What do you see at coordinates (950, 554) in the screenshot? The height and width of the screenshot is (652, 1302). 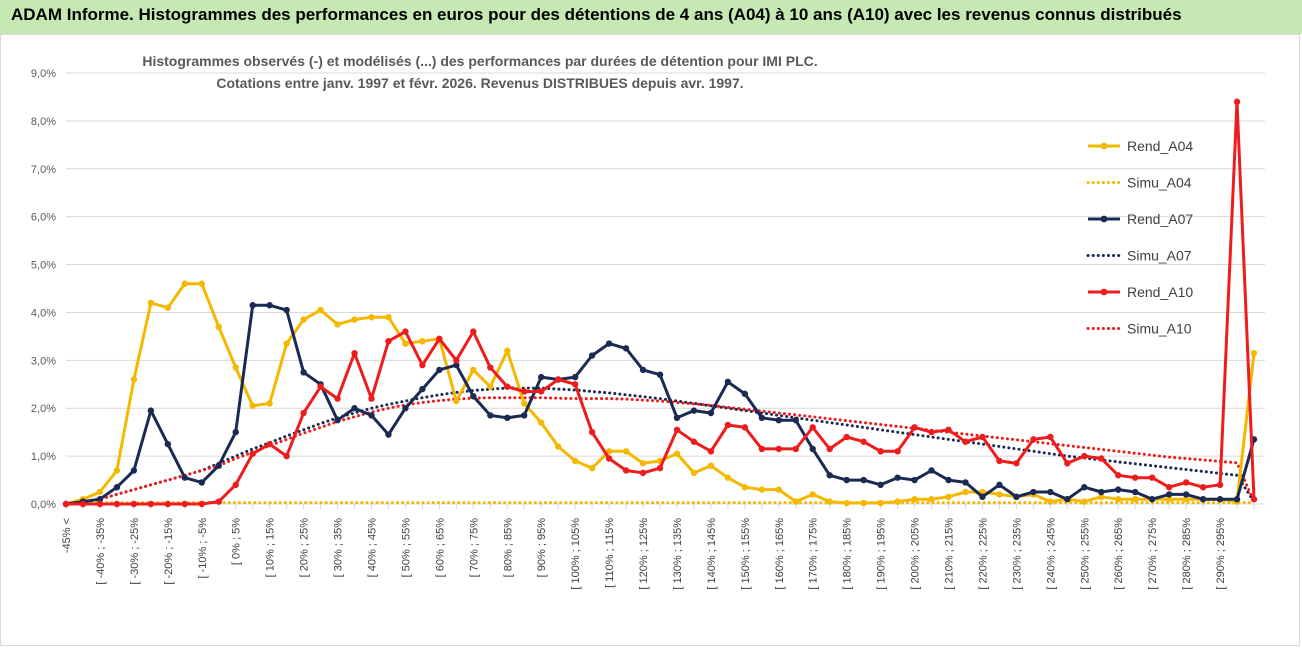 I see `x-tick-label: [ 210% ; 215%` at bounding box center [950, 554].